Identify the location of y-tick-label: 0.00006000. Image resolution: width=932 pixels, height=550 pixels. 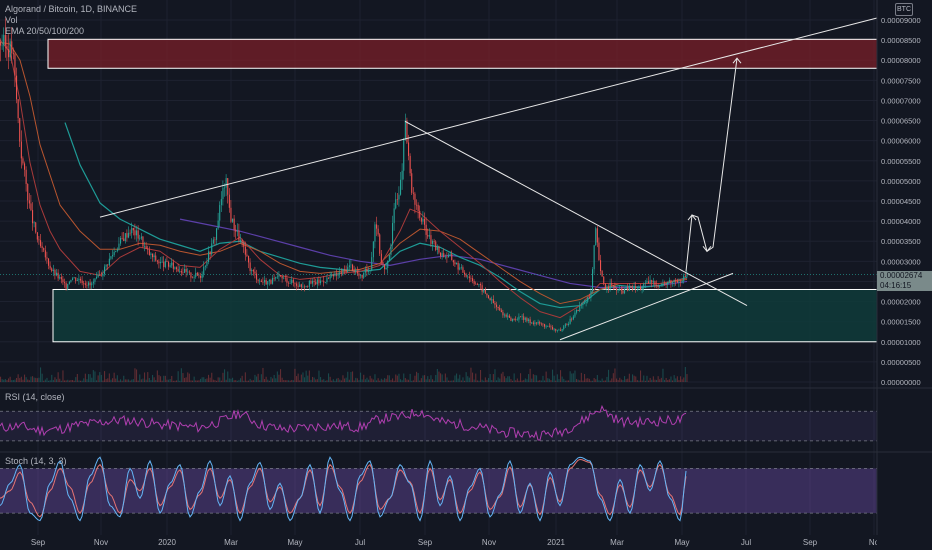
(901, 141).